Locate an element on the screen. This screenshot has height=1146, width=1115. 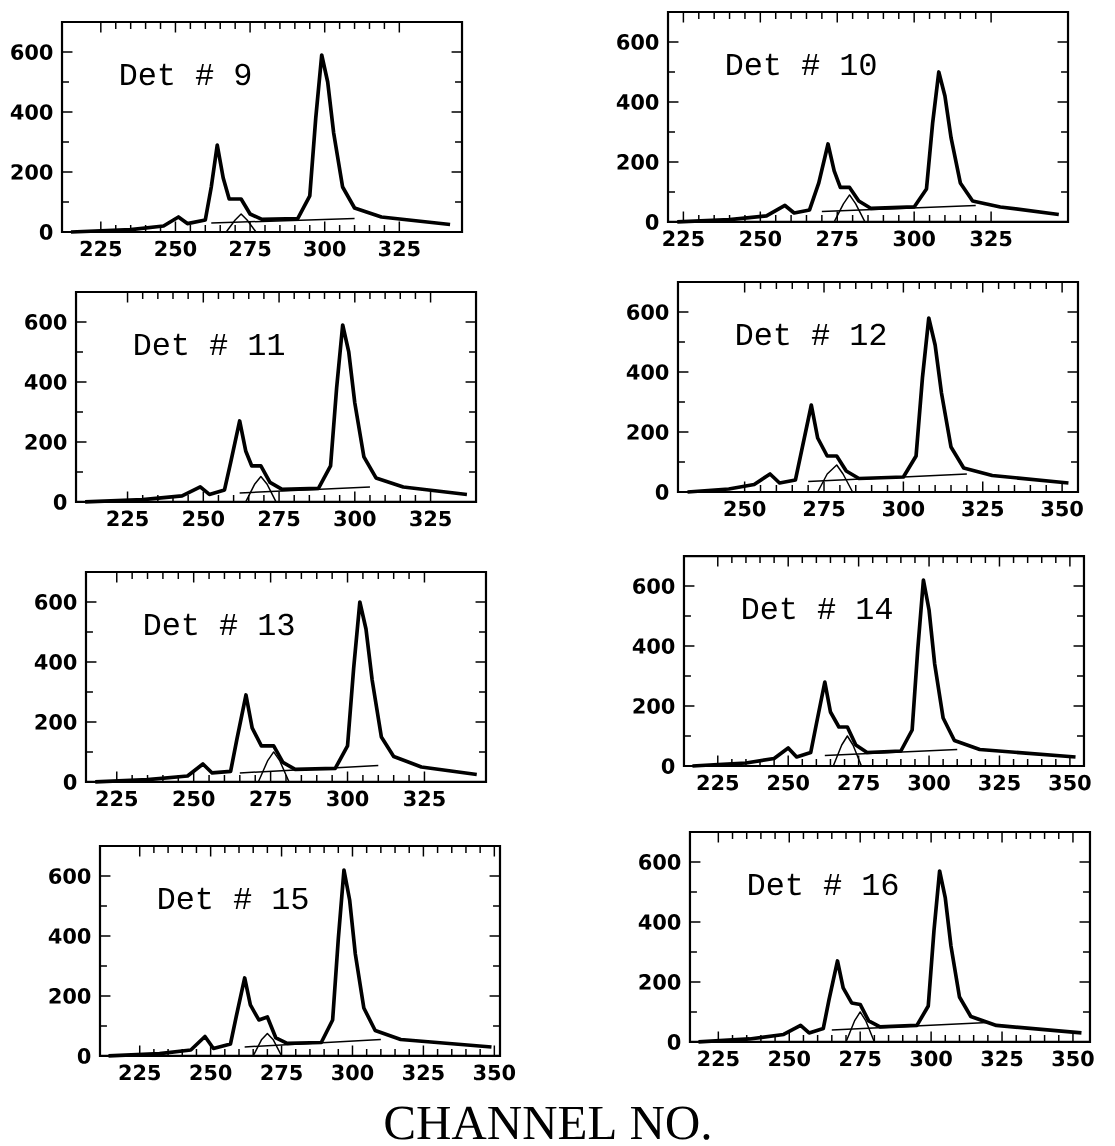
text: Det # 16 is located at coordinates (823, 884).